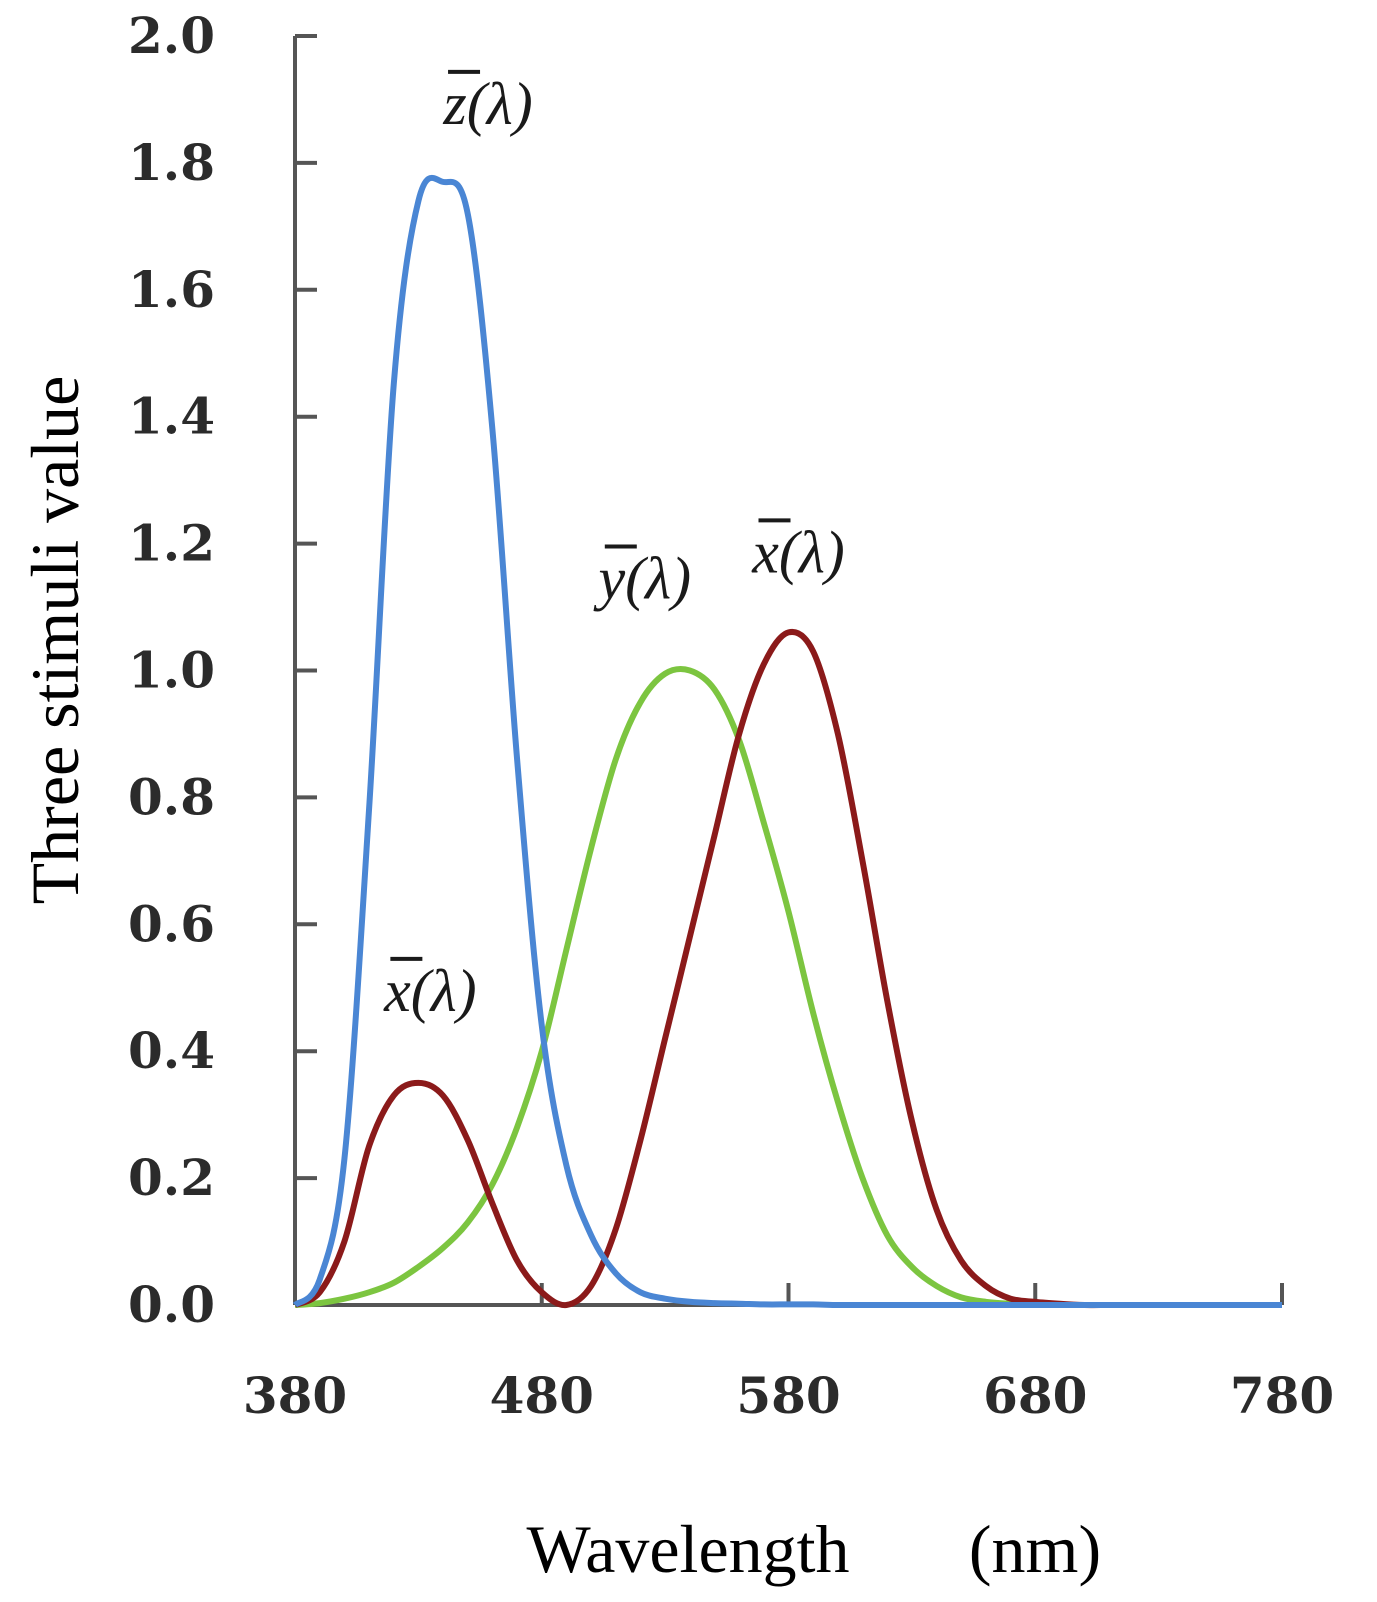 Image resolution: width=1377 pixels, height=1602 pixels. I want to click on curve-label: y(λ), so click(642, 579).